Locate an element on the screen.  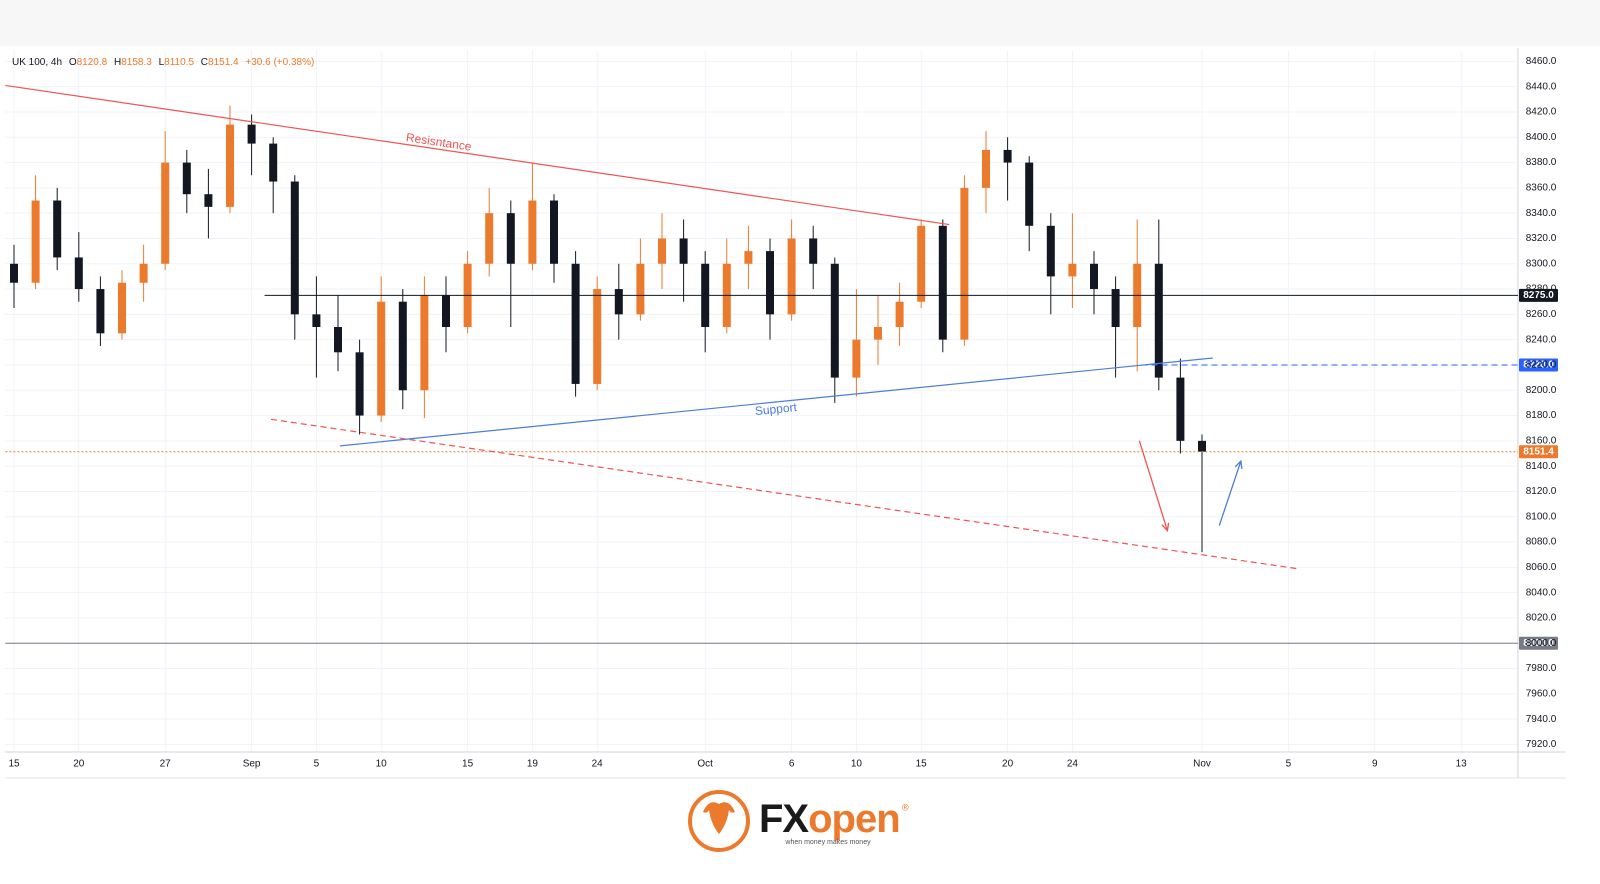
price-level-label: 8151.4 is located at coordinates (1538, 451).